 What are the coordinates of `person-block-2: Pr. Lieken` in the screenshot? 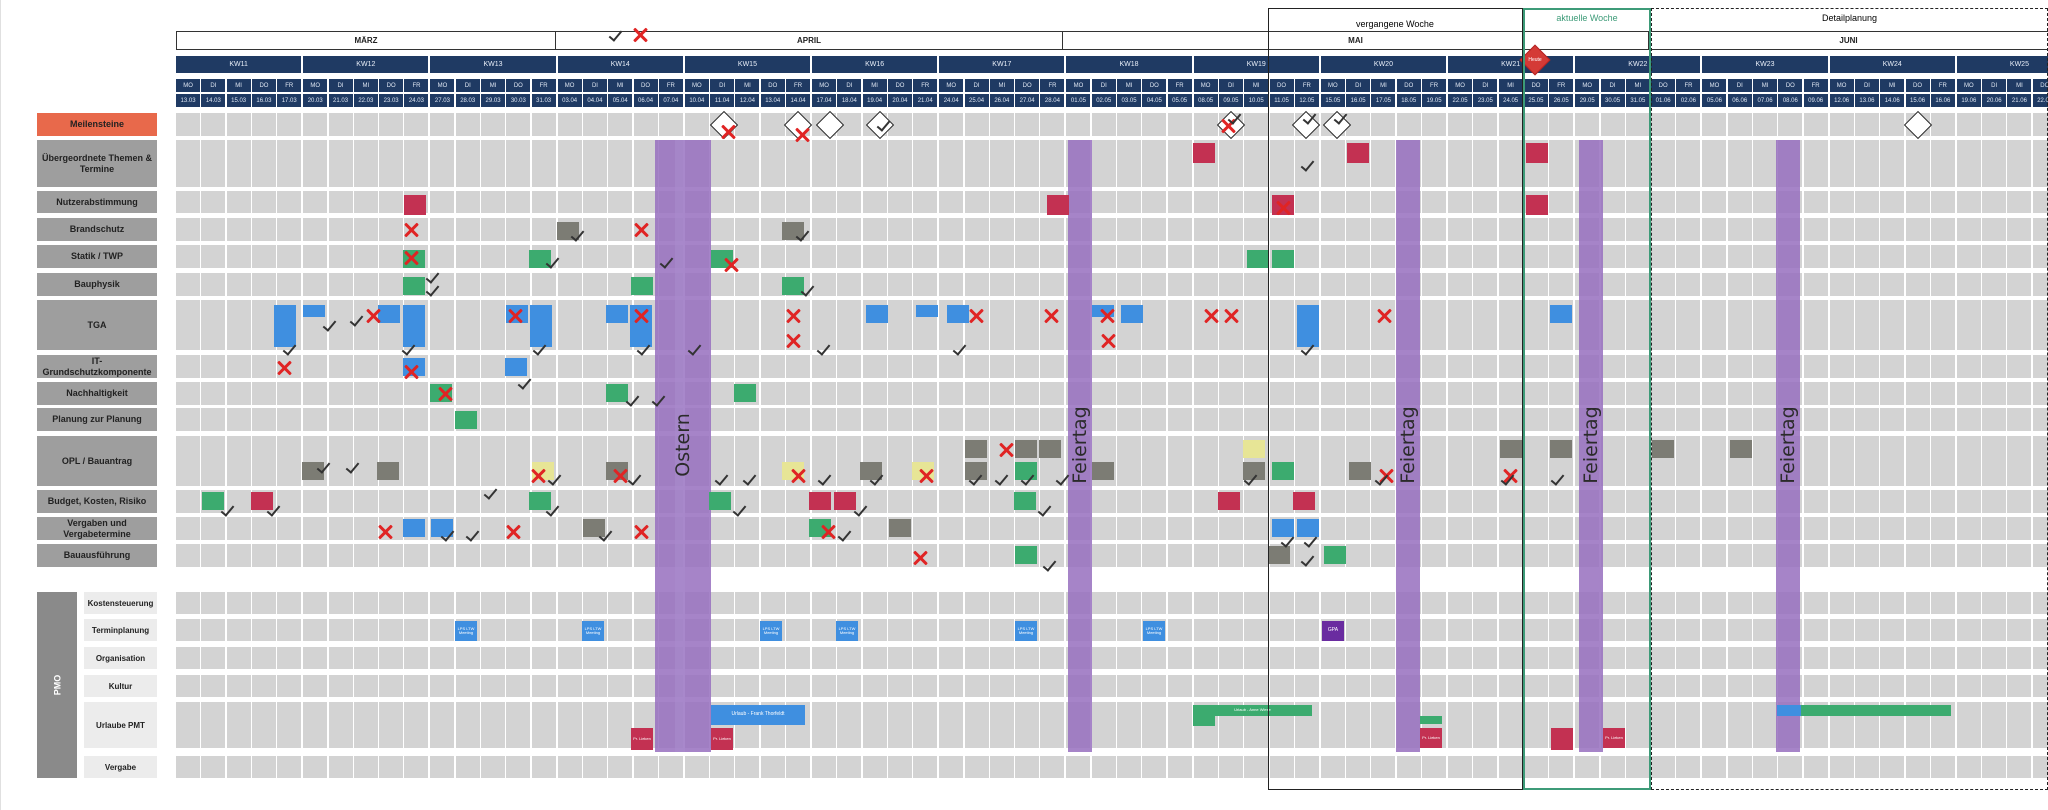 It's located at (722, 739).